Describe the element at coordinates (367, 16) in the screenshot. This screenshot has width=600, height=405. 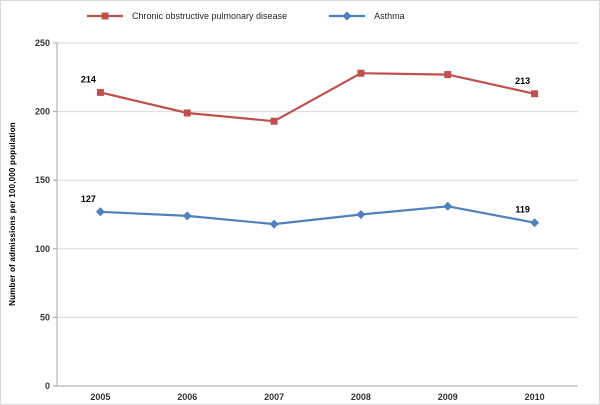
I see `legend-item-asthma: Asthma` at that location.